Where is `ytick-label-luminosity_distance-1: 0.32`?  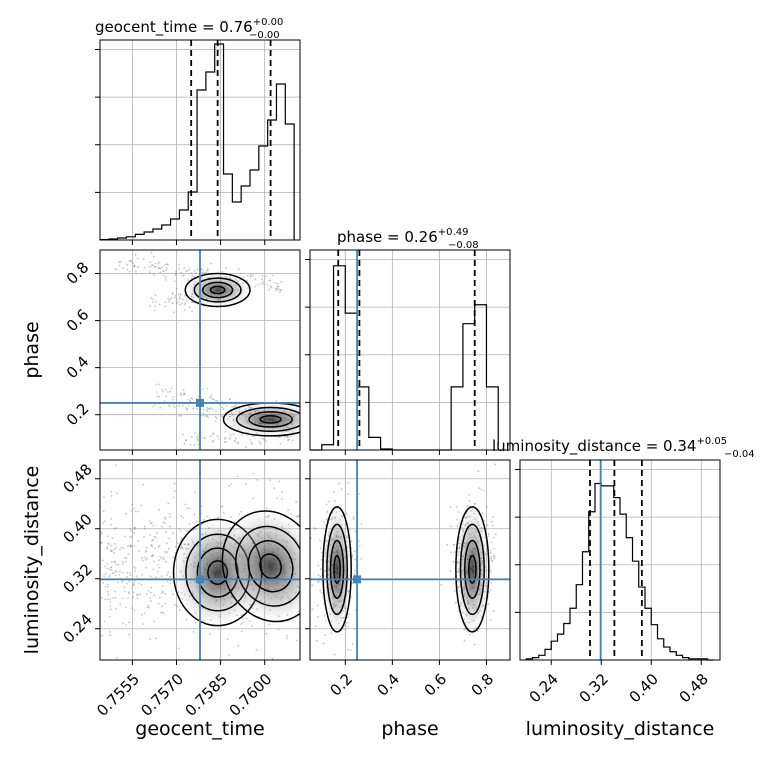
ytick-label-luminosity_distance-1: 0.32 is located at coordinates (77, 578).